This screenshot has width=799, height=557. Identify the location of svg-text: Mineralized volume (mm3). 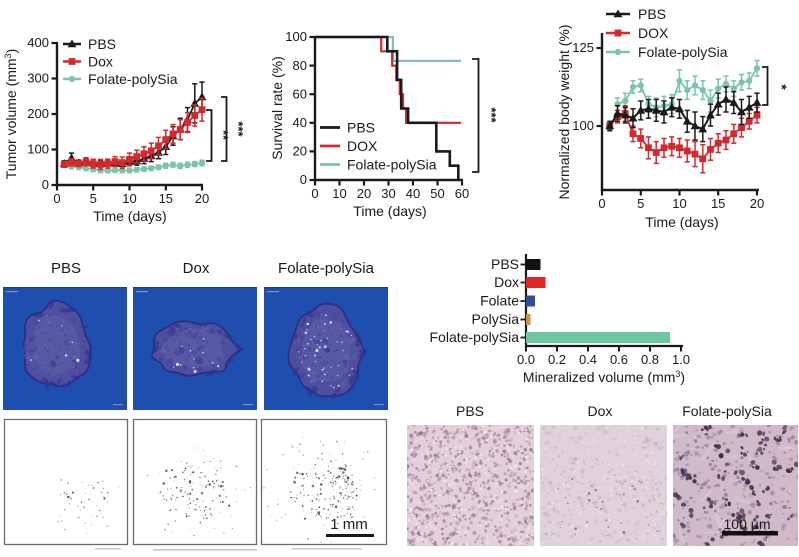
(604, 377).